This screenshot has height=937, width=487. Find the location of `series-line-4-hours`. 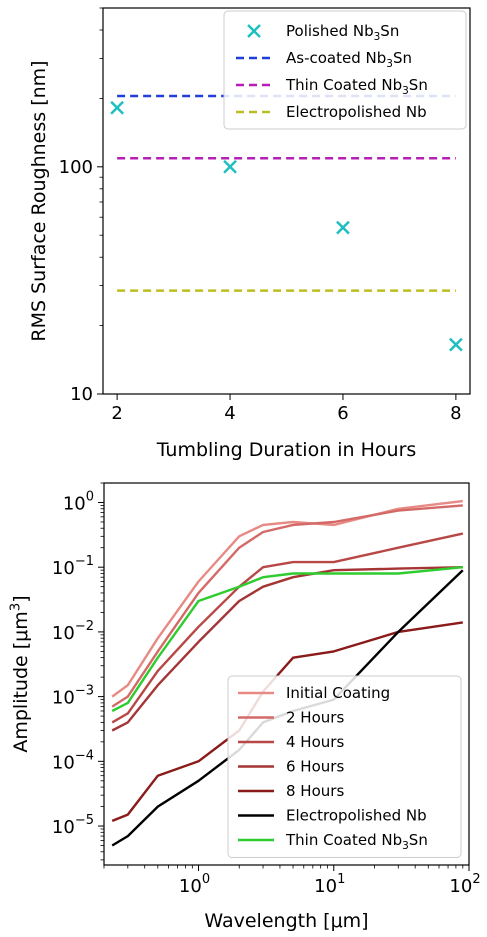

series-line-4-hours is located at coordinates (287, 628).